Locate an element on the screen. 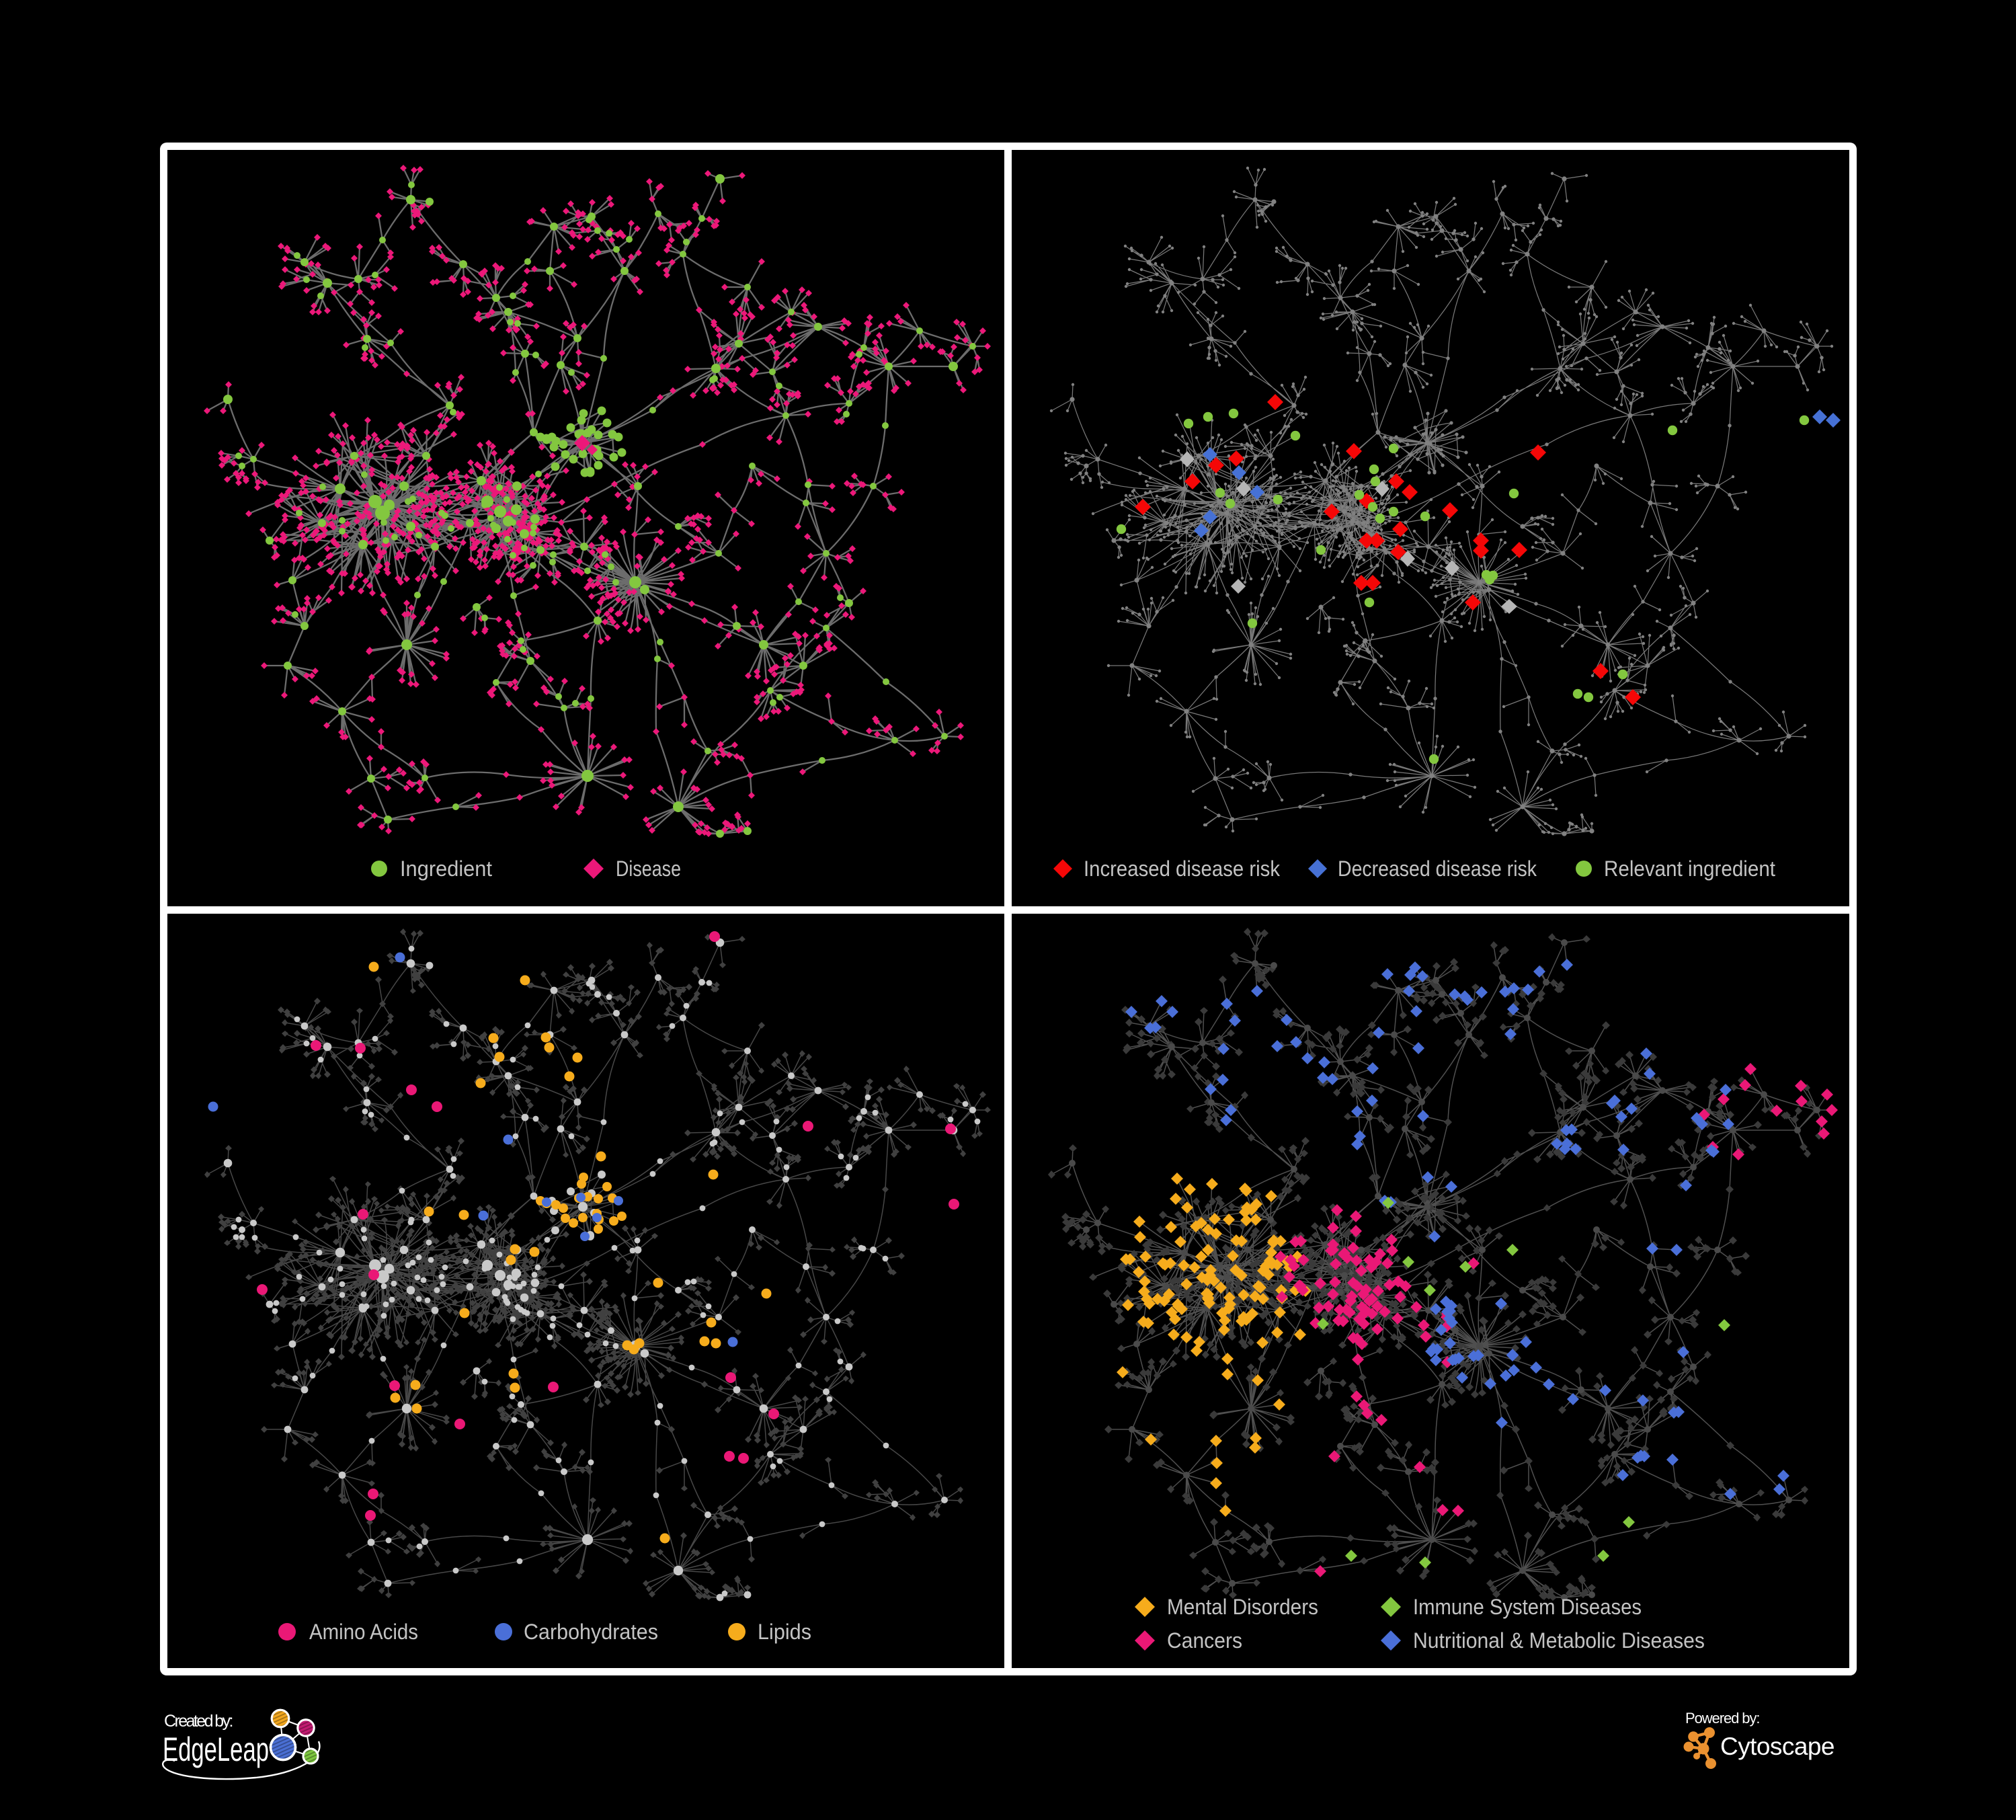  svg-text: Ingredient is located at coordinates (446, 869).